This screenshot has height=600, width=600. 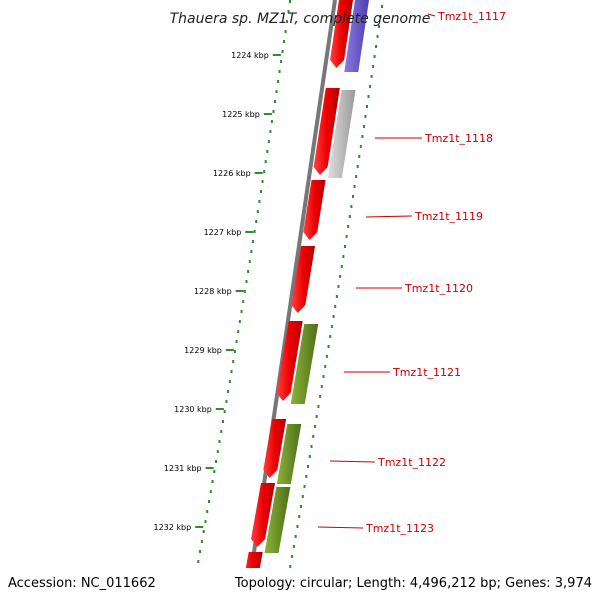 I want to click on gene-label-text: Tmz1t_1122, so click(x=411, y=462).